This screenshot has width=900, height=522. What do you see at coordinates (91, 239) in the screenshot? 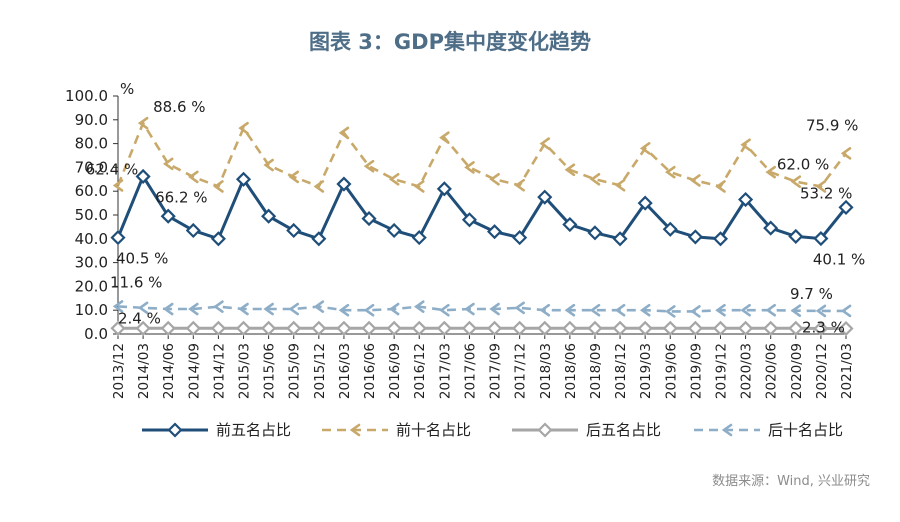
I see `y-tick-label: 40.0` at bounding box center [91, 239].